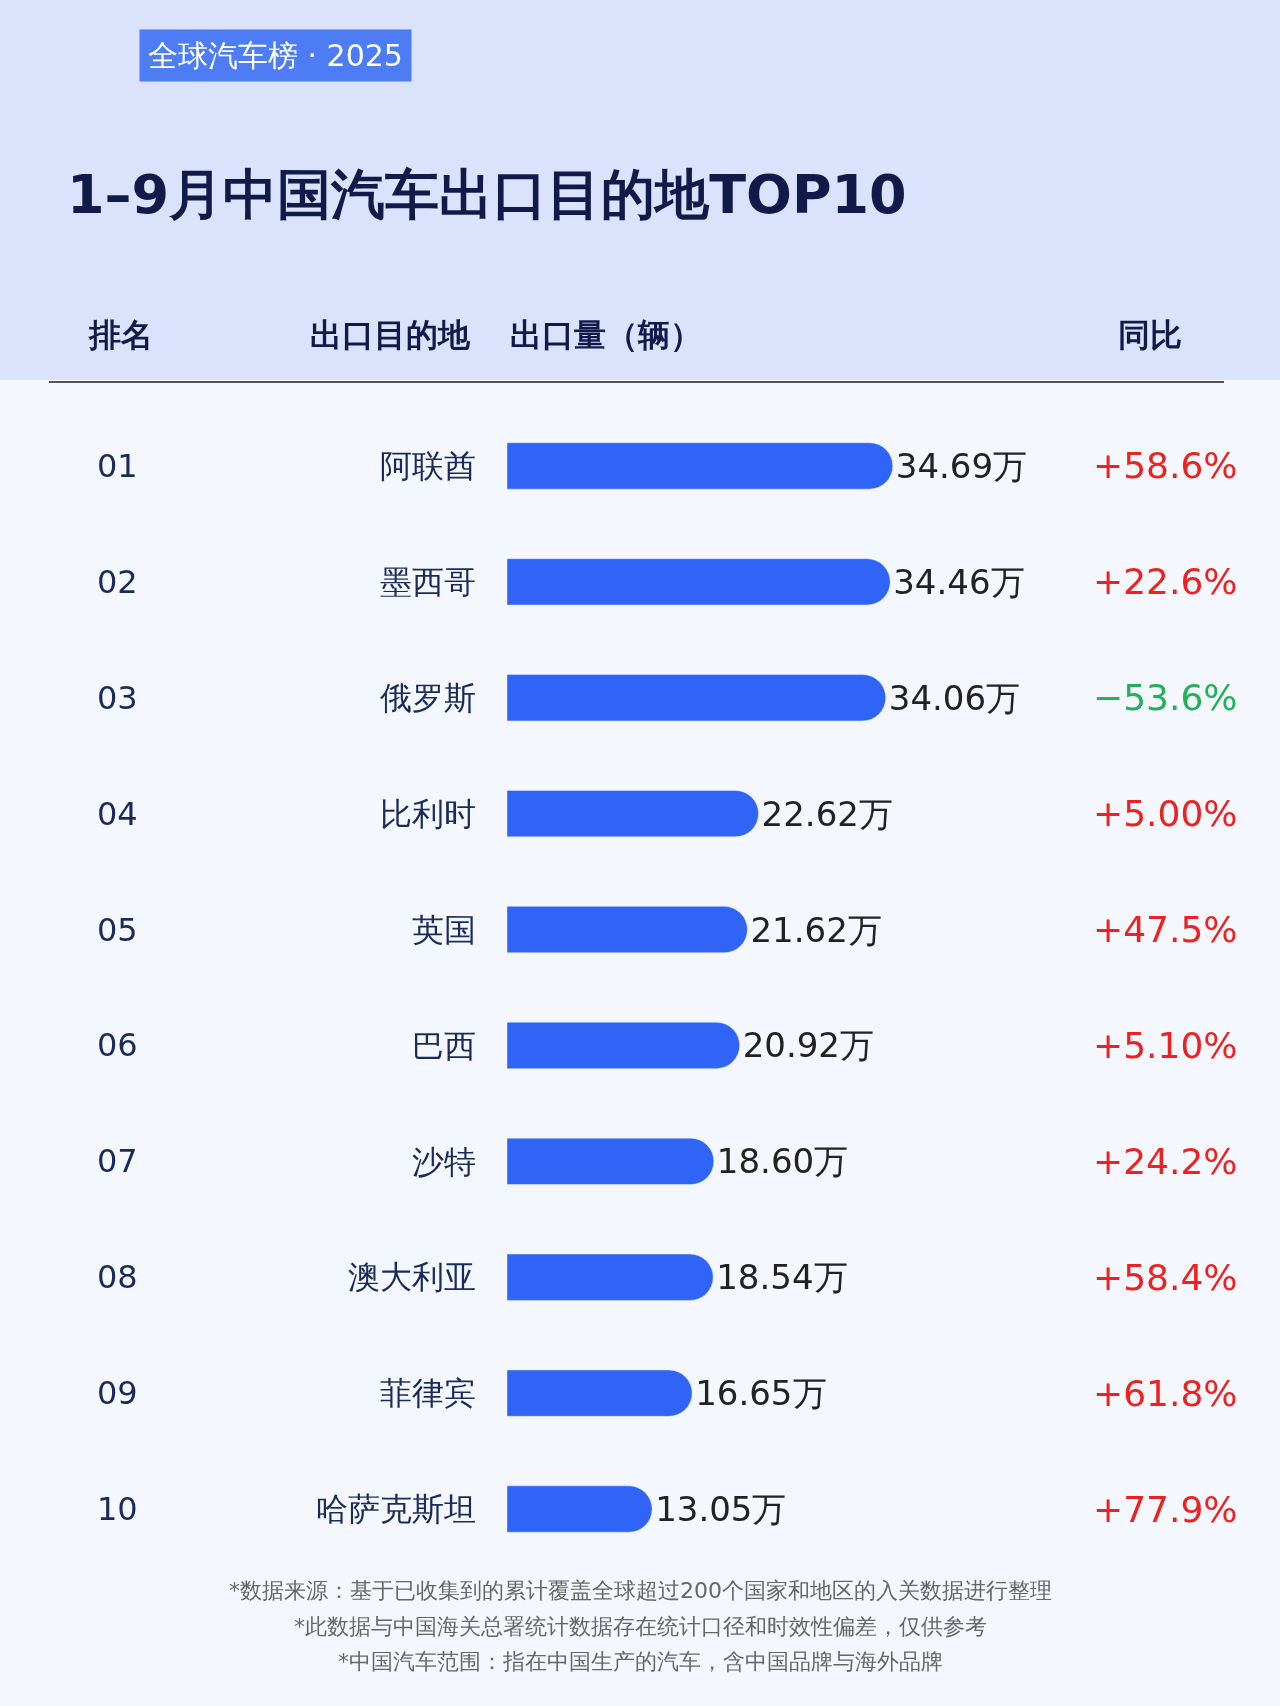  Describe the element at coordinates (808, 1045) in the screenshot. I see `data-label: 20.92万` at that location.